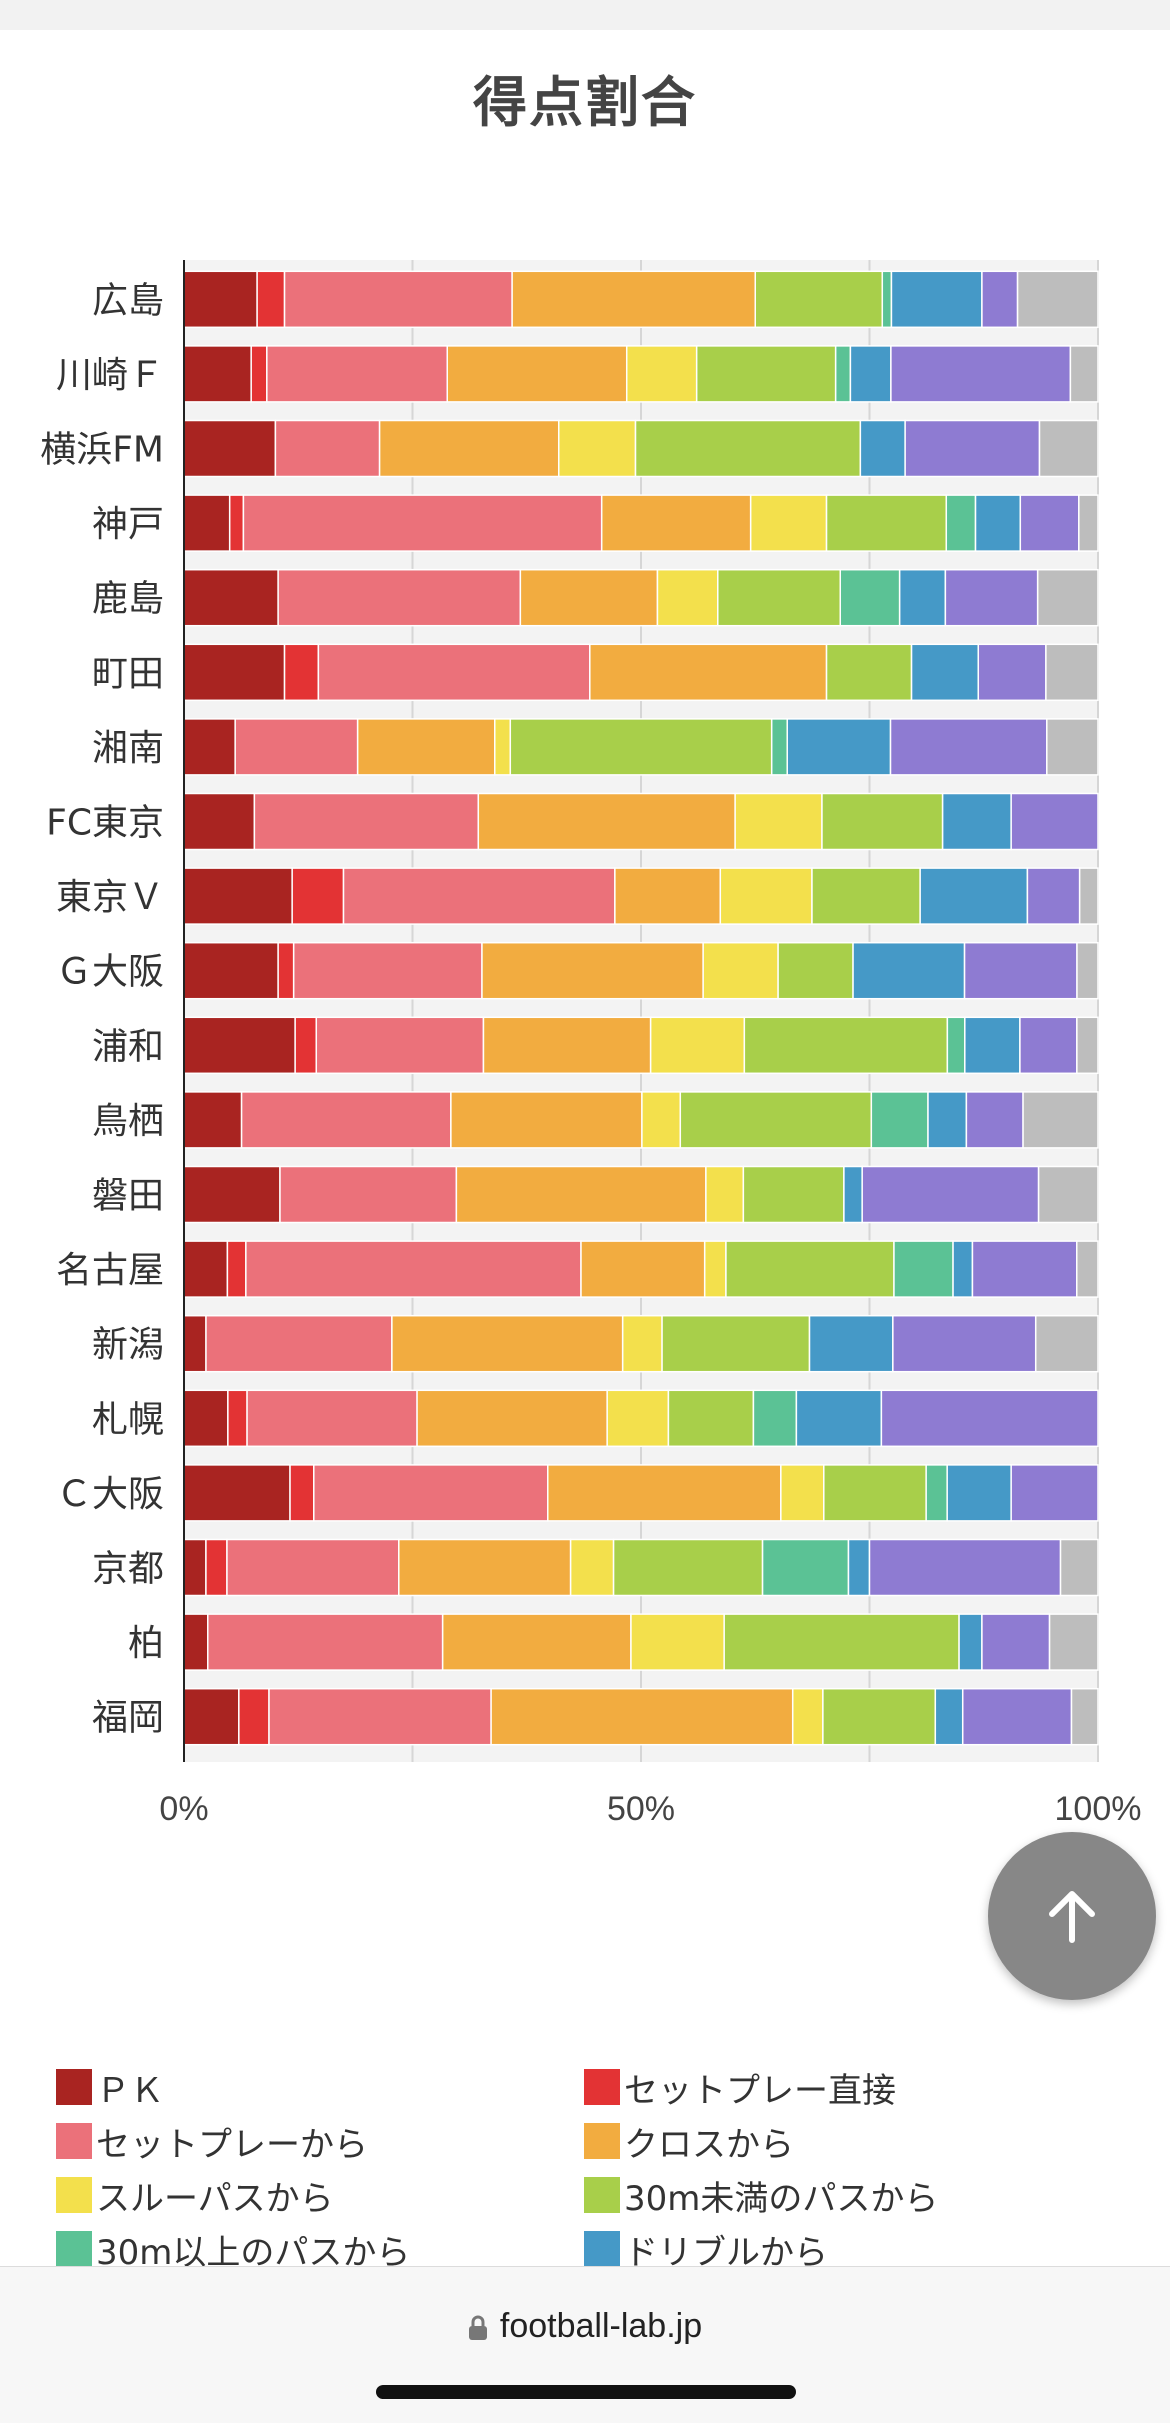 The image size is (1170, 2423). Describe the element at coordinates (110, 2087) in the screenshot. I see `legend-item: ＰＫ` at that location.